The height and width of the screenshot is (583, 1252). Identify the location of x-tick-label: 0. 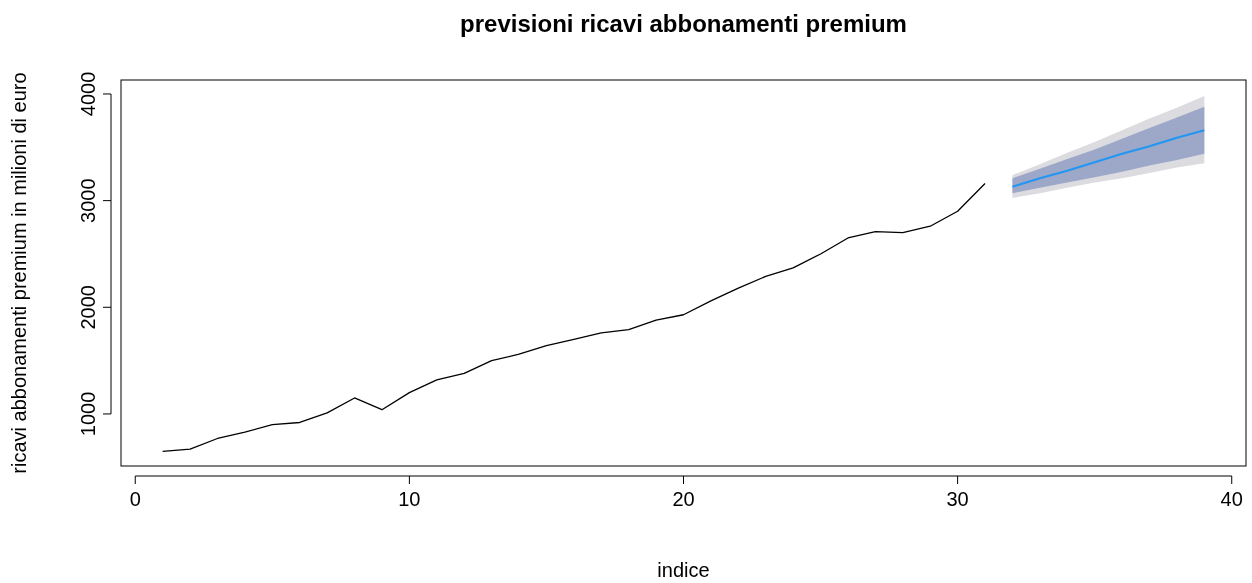
(135, 499).